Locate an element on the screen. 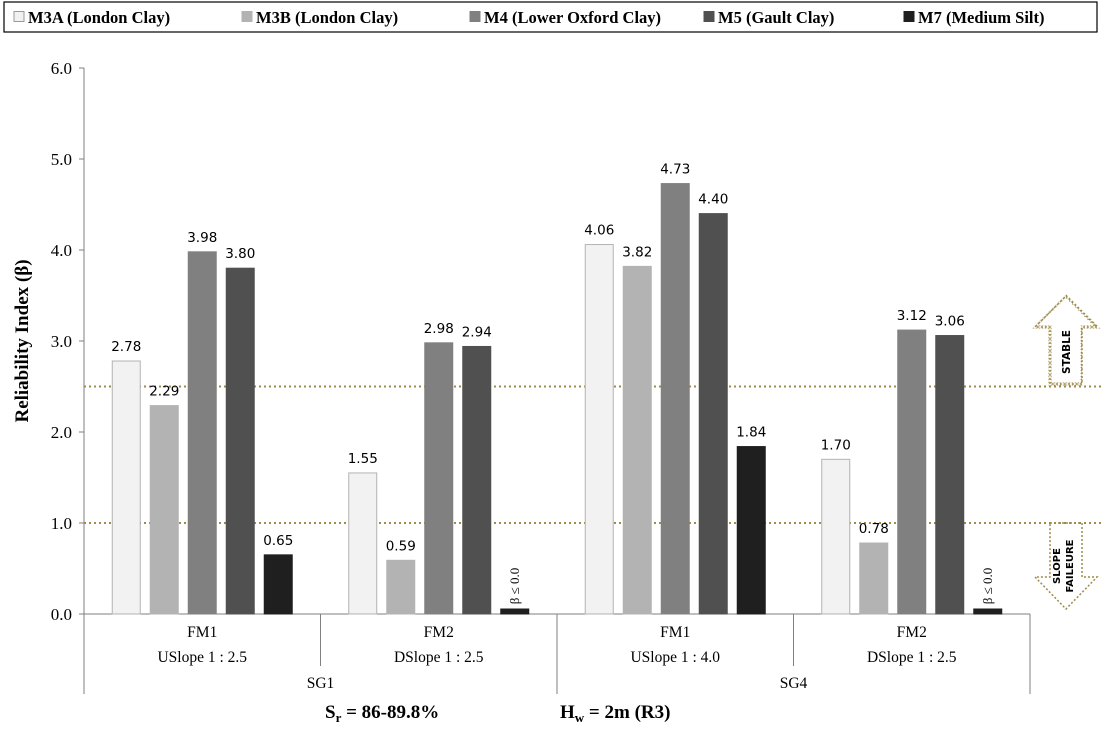 The image size is (1101, 731). stable-arrow-outline-icon is located at coordinates (1066, 339).